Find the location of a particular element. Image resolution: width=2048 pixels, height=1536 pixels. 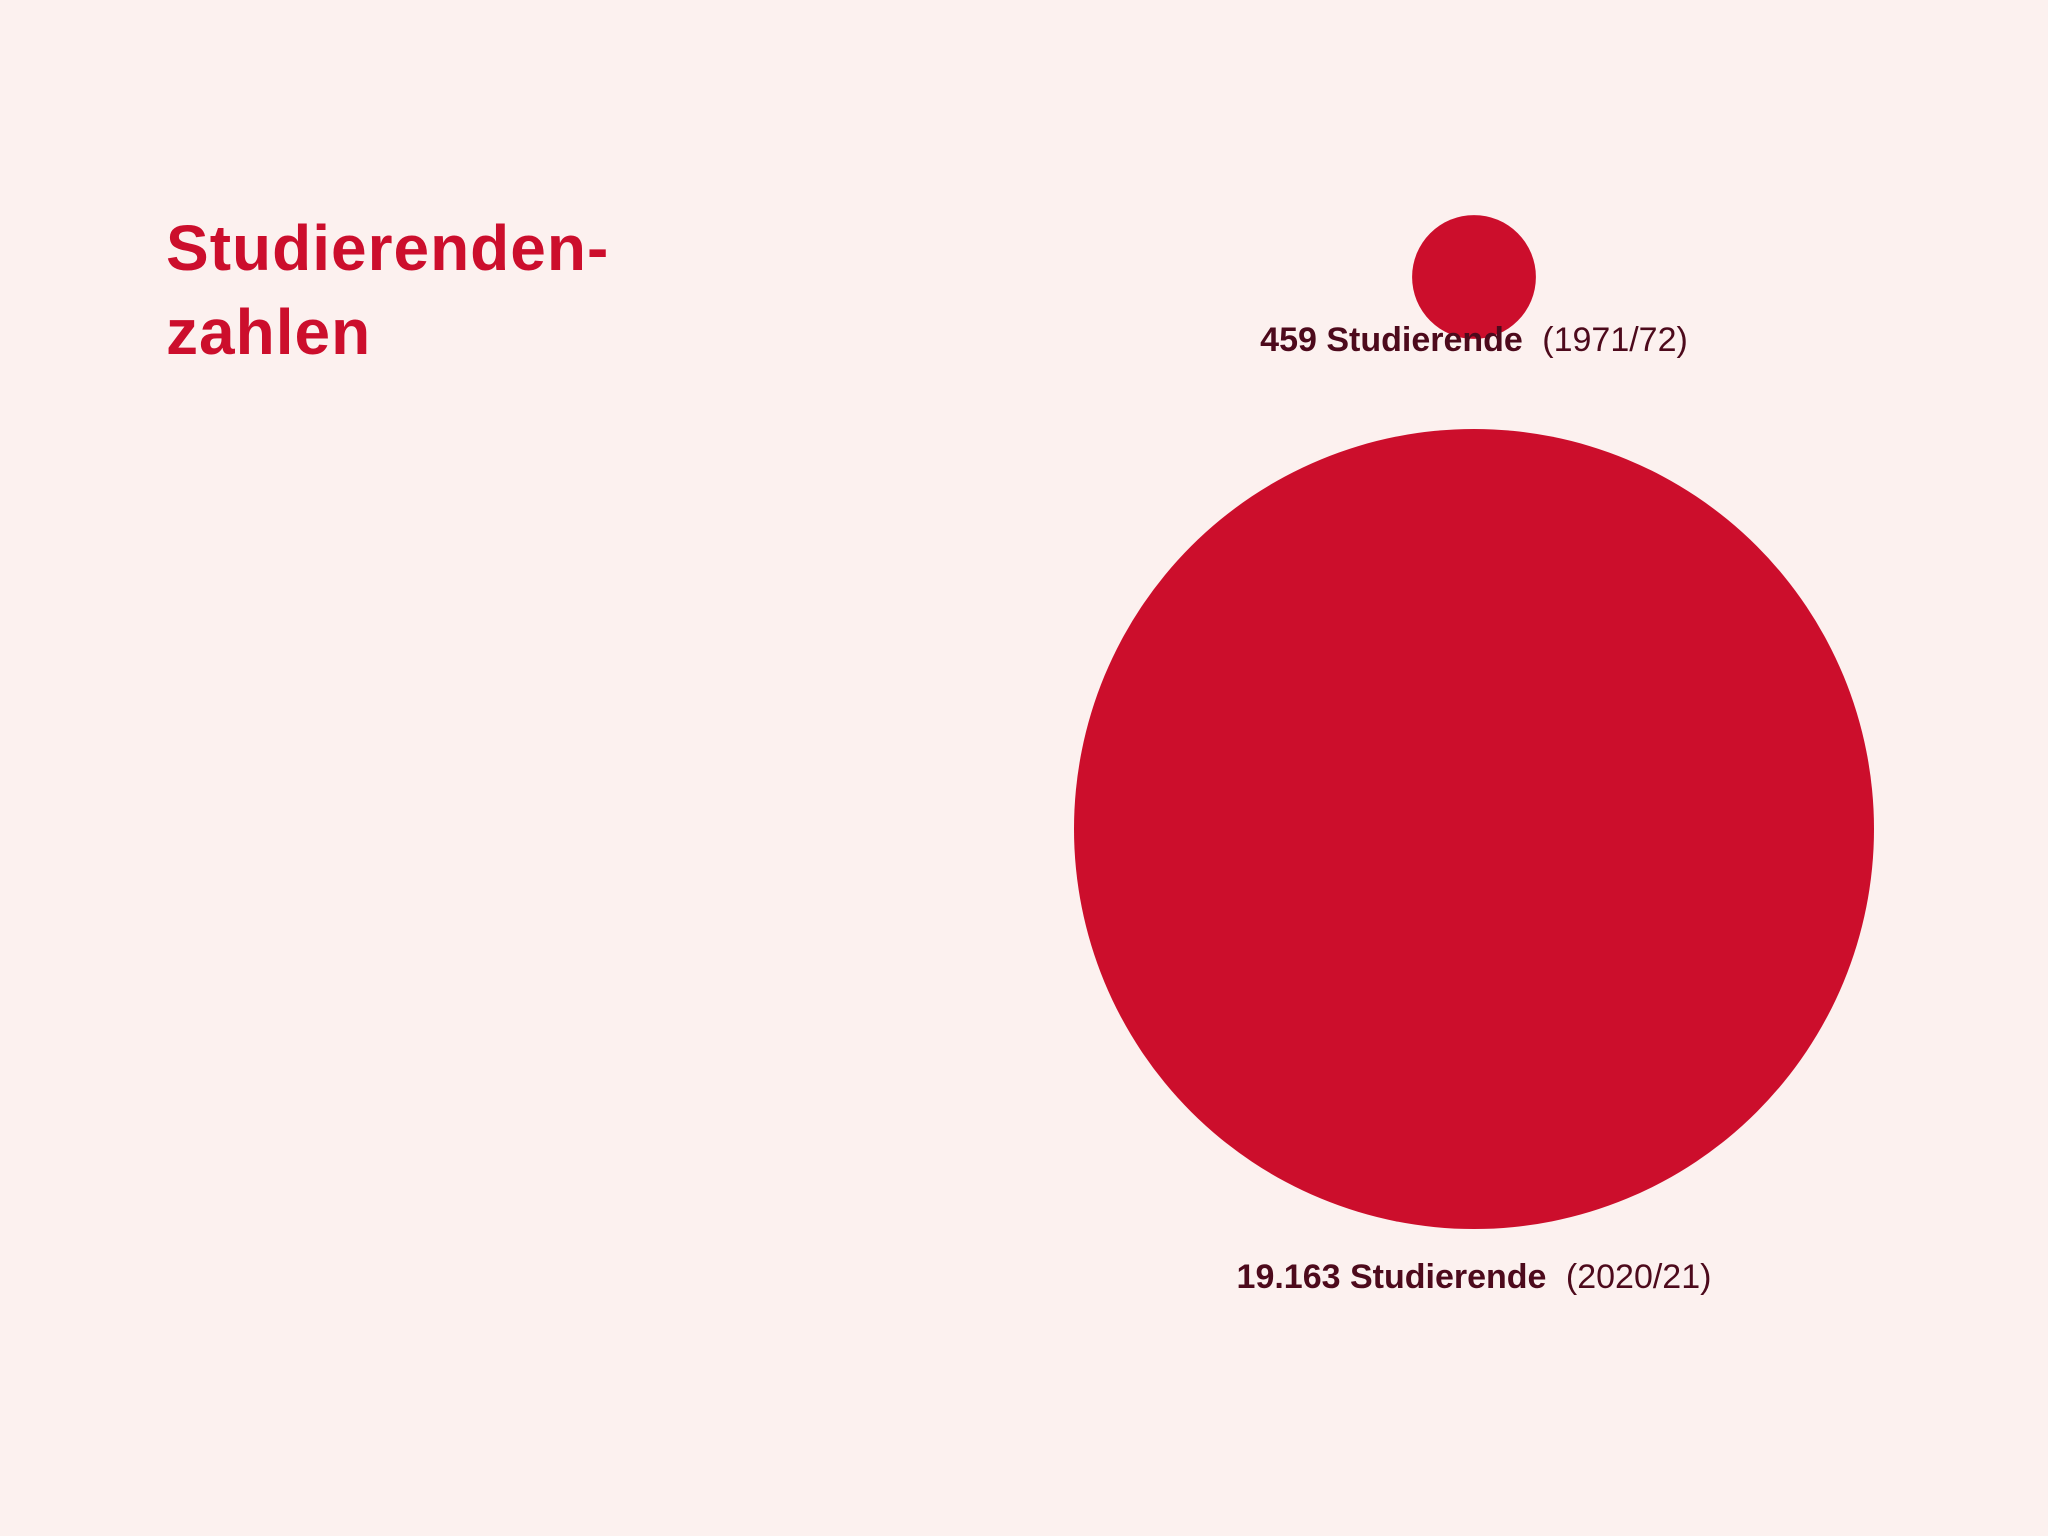

page-title: Studierenden- zahlen is located at coordinates (387, 290).